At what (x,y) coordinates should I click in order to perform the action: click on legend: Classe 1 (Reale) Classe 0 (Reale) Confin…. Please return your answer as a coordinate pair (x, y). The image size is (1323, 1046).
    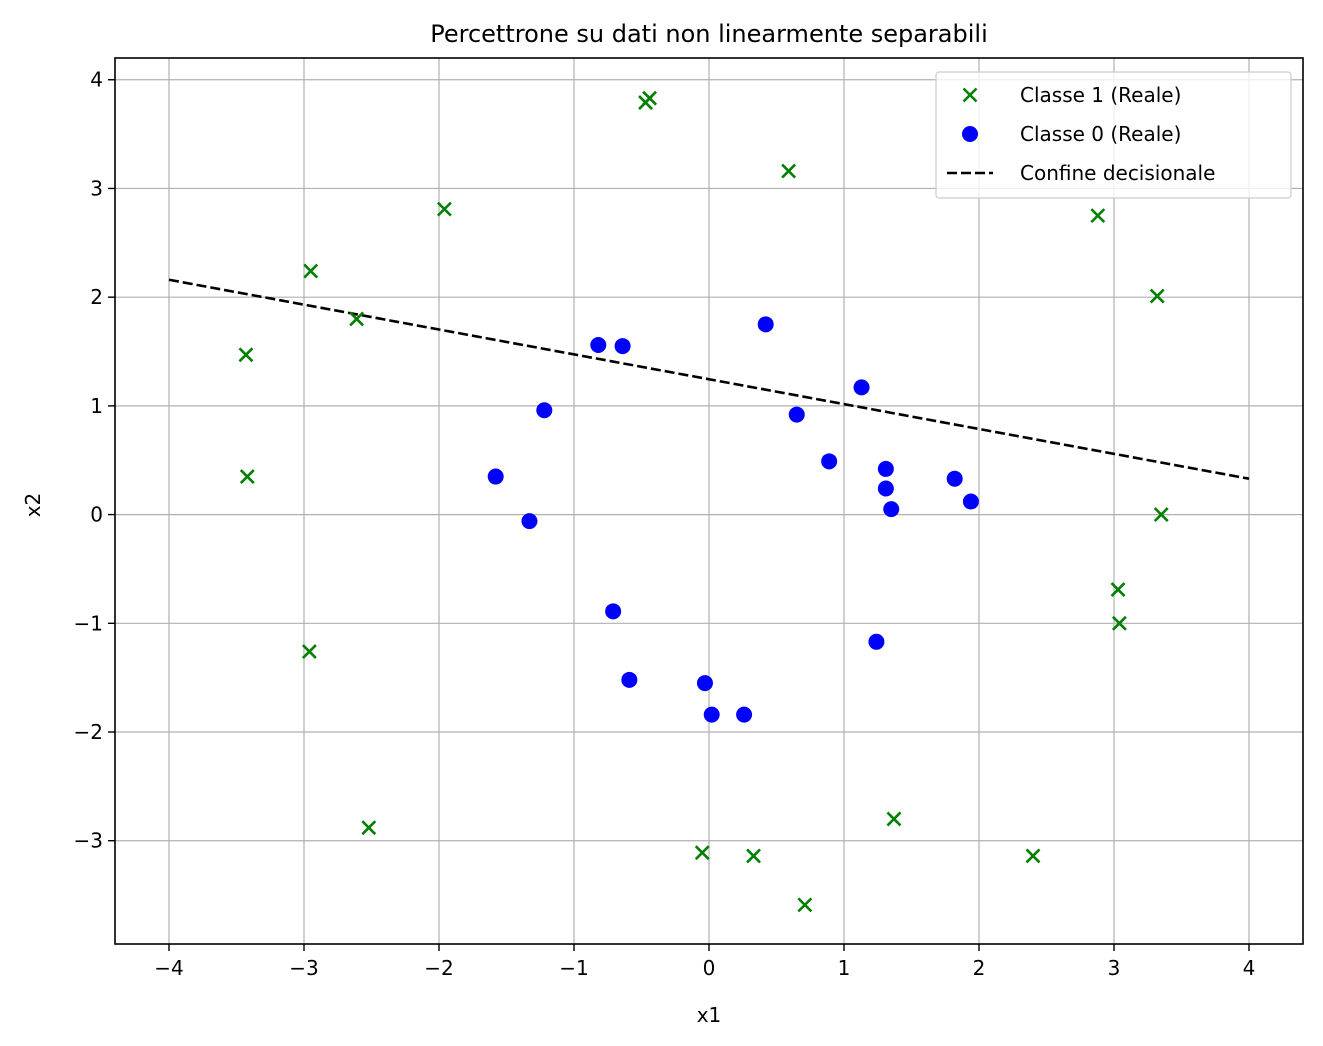
    Looking at the image, I should click on (1113, 135).